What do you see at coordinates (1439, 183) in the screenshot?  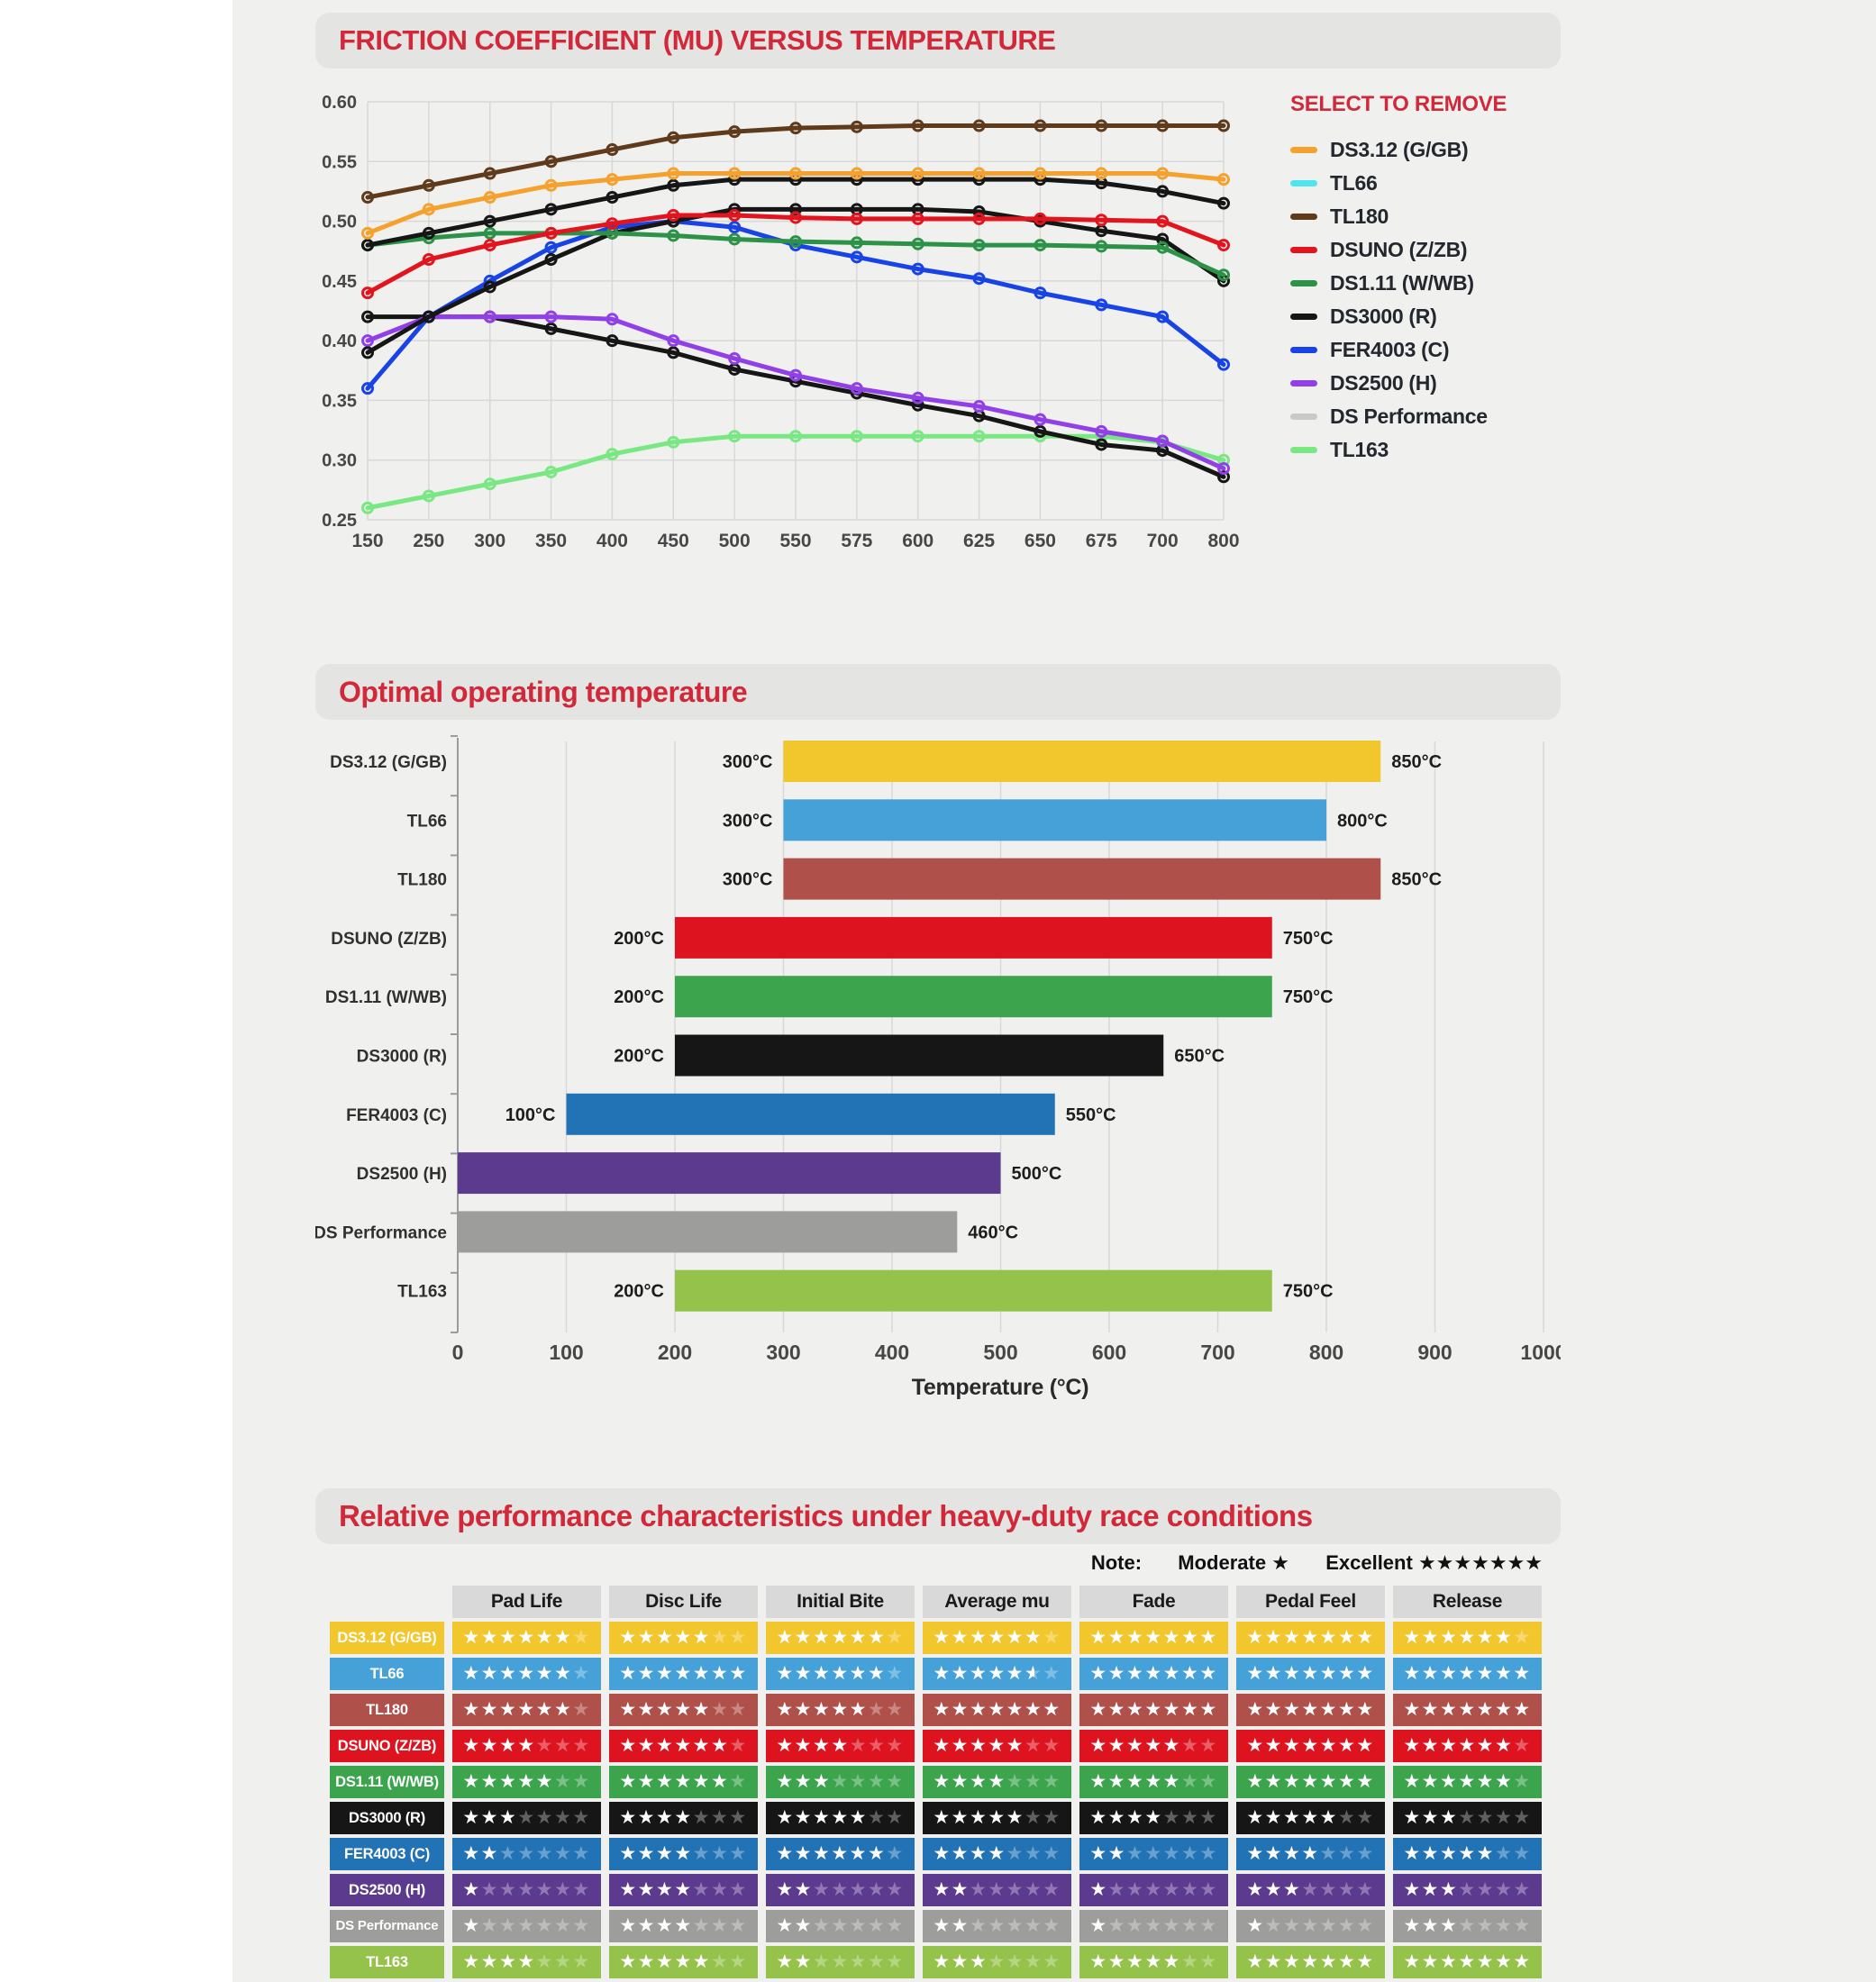 I see `legend-item: TL66` at bounding box center [1439, 183].